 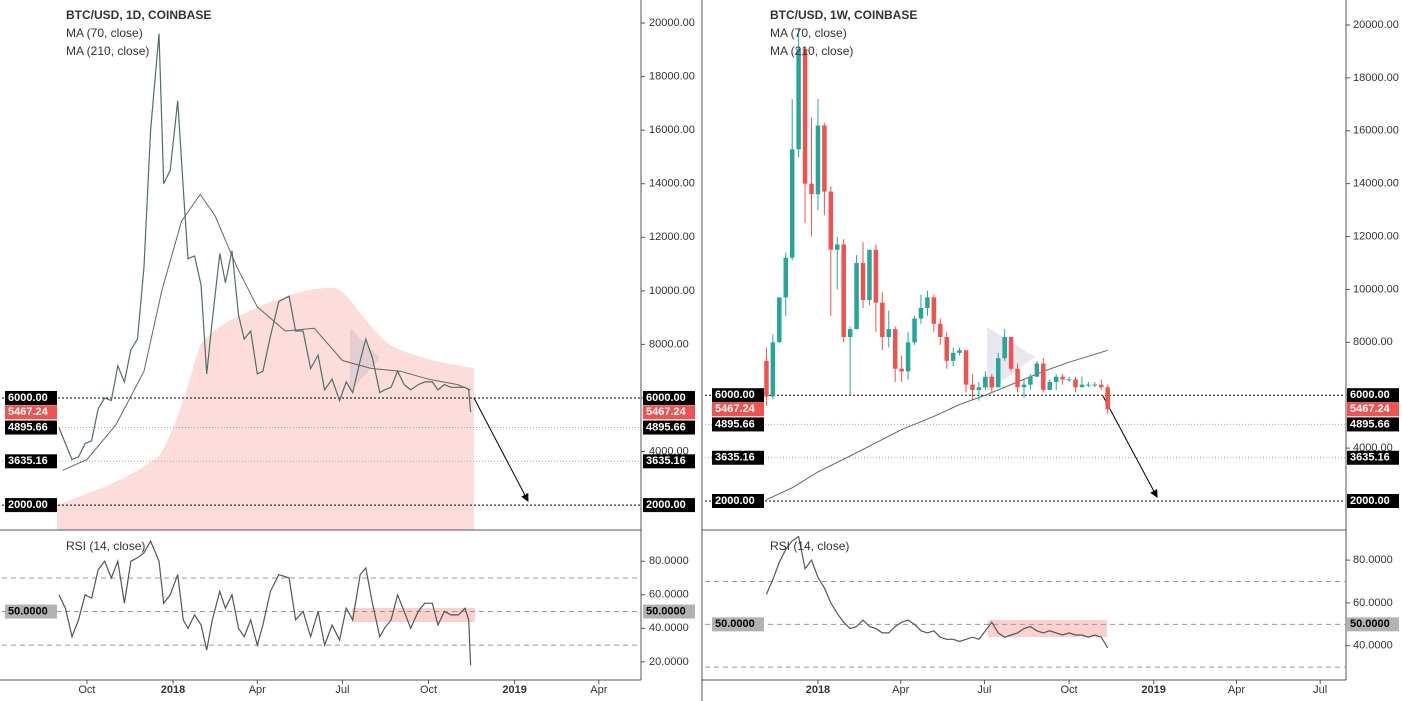 I want to click on ma-line, so click(x=266, y=332).